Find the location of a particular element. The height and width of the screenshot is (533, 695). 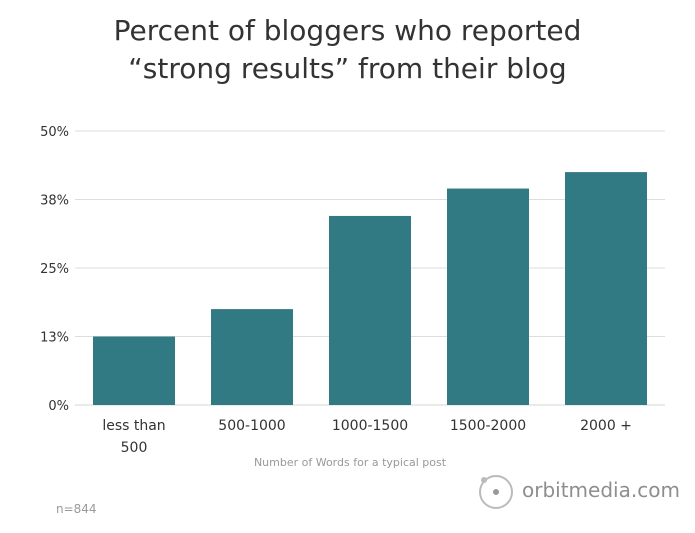

x-tick-label: 1000-1500 is located at coordinates (370, 426).